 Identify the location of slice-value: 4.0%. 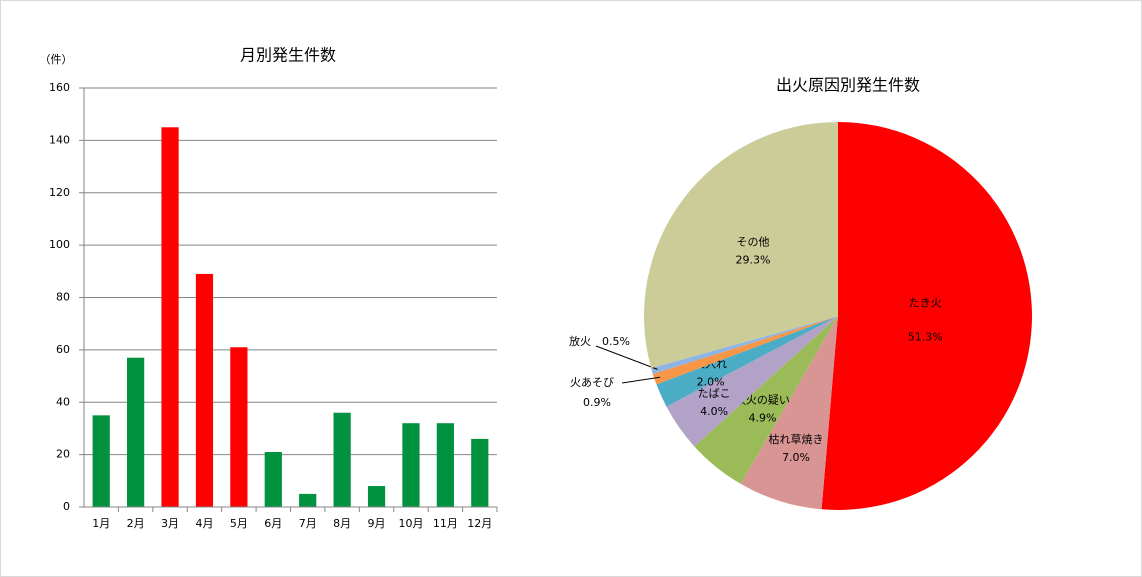
(714, 411).